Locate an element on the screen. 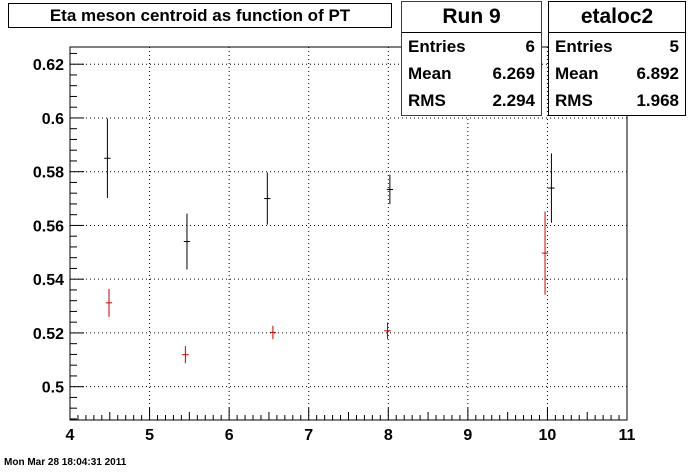 The height and width of the screenshot is (472, 696). stats-etaloc2-rms-row: RMS 1.968 is located at coordinates (617, 100).